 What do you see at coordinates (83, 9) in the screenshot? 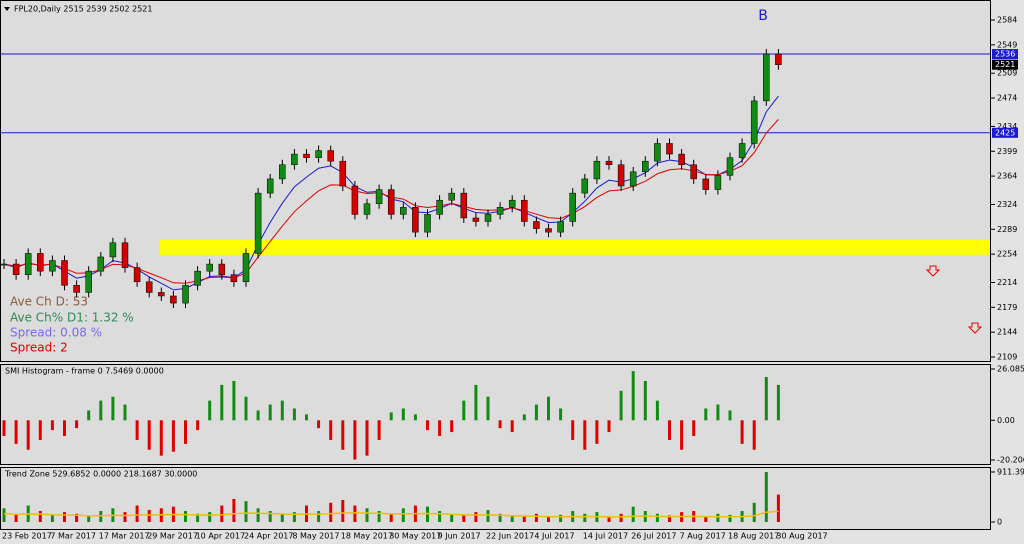
I see `chart-title: FPL20,Daily 2515 2539 2502 2521` at bounding box center [83, 9].